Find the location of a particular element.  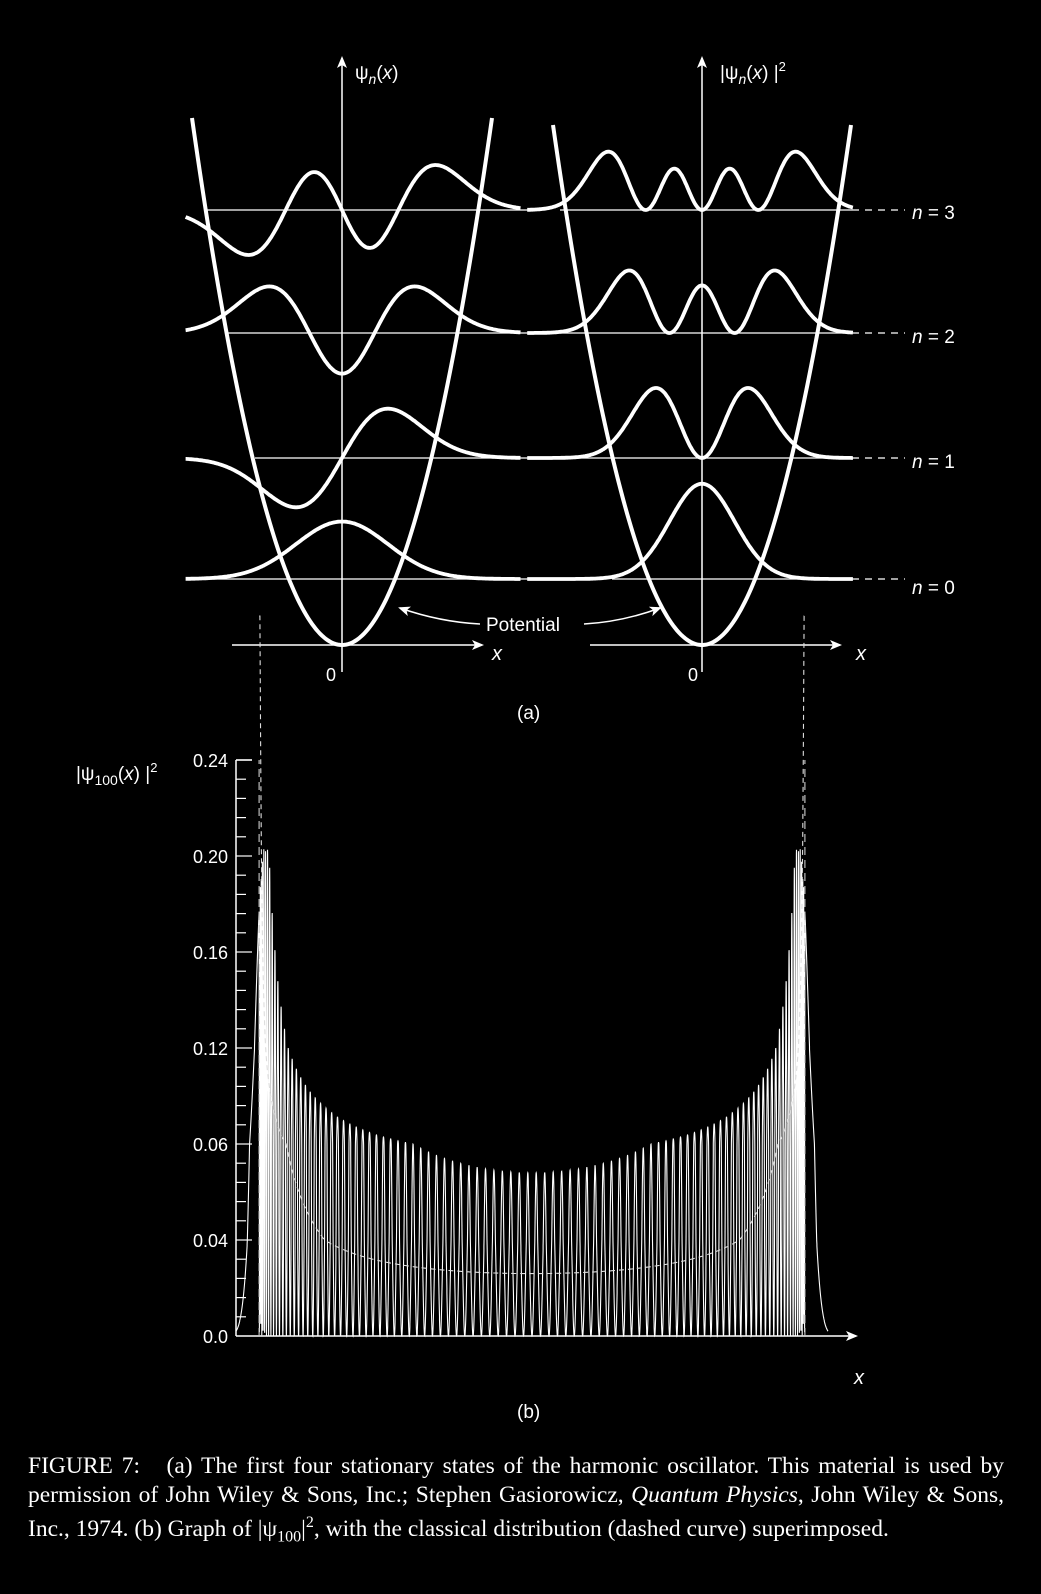

level-label-n2: n = 2 is located at coordinates (933, 337).